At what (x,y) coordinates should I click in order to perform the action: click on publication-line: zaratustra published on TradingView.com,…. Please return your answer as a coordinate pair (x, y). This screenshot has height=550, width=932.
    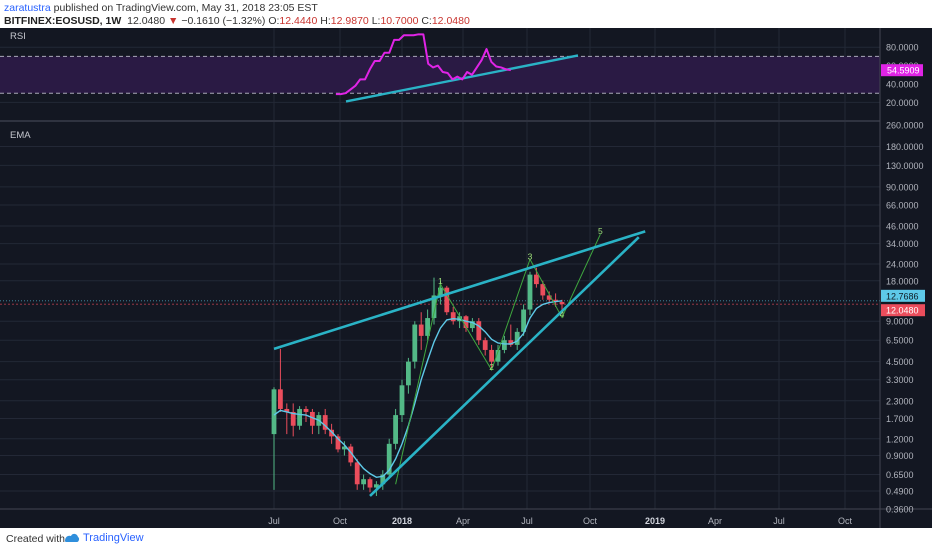
    Looking at the image, I should click on (161, 8).